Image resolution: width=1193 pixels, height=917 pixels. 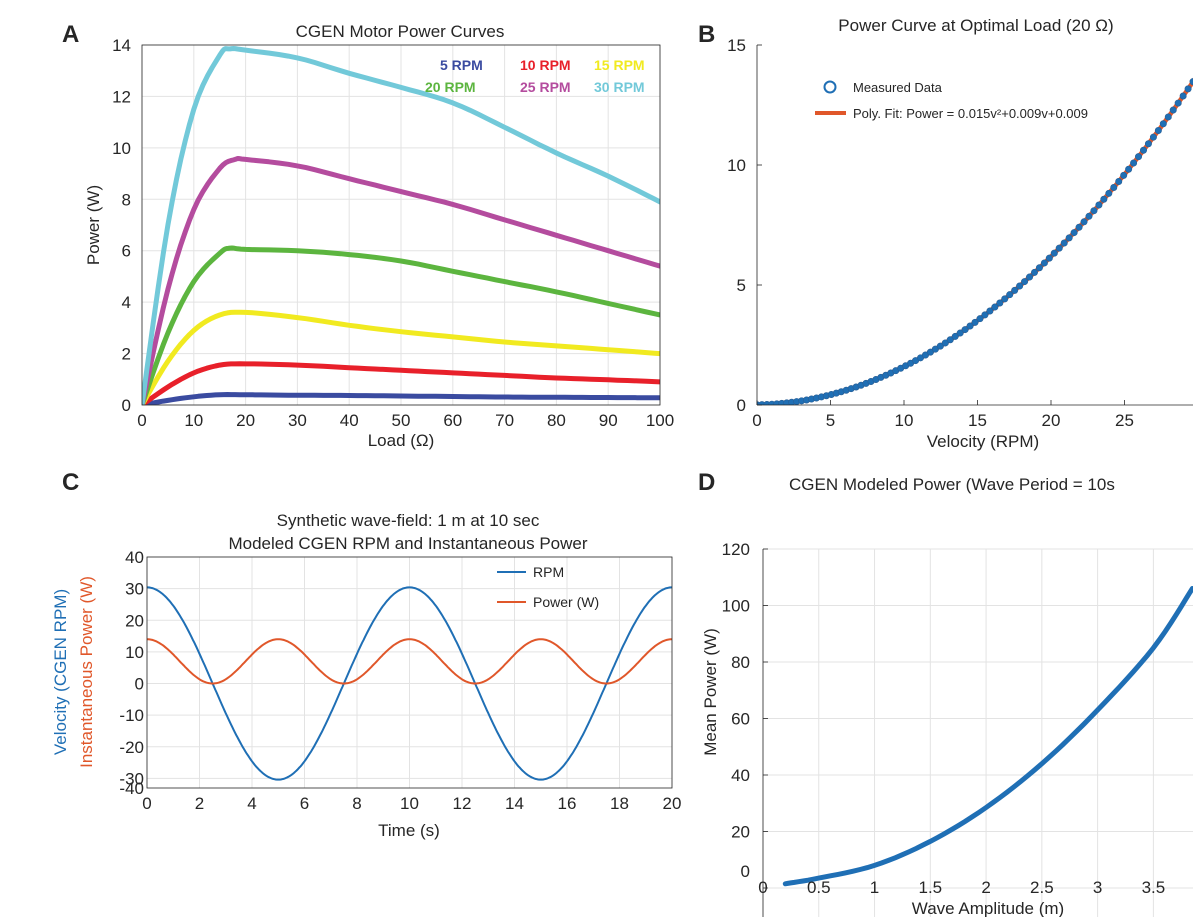 I want to click on panel-c-tick-labels: 0 2 4 6 8 10 12 14 16 18 20 -40-30 -20 -10 0 10 20 30 40, so click(x=400, y=680).